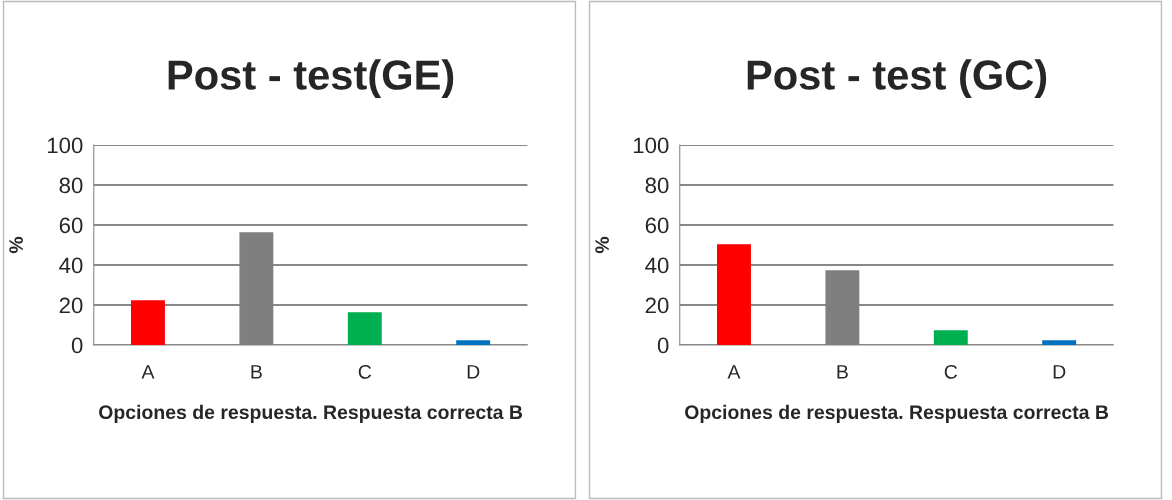 Image resolution: width=1172 pixels, height=500 pixels. Describe the element at coordinates (311, 79) in the screenshot. I see `chart-title: Post - test(GE)` at that location.